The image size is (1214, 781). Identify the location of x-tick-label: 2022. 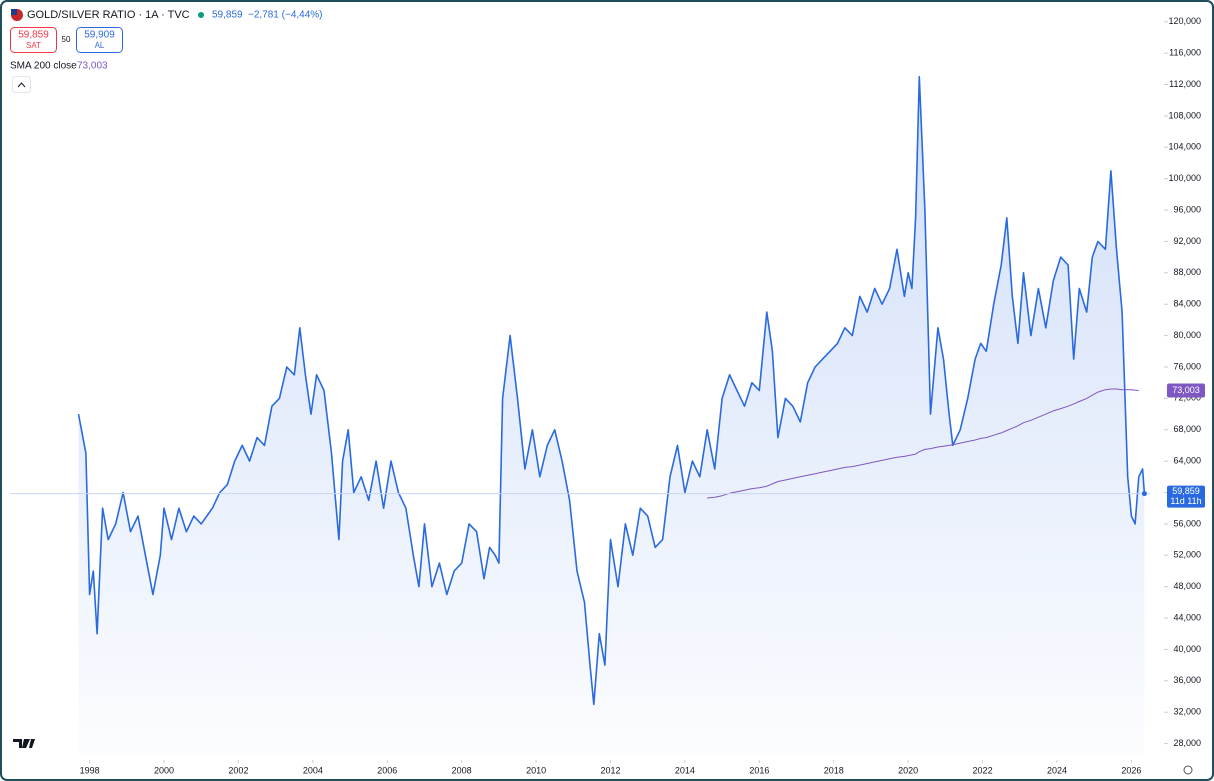
(983, 770).